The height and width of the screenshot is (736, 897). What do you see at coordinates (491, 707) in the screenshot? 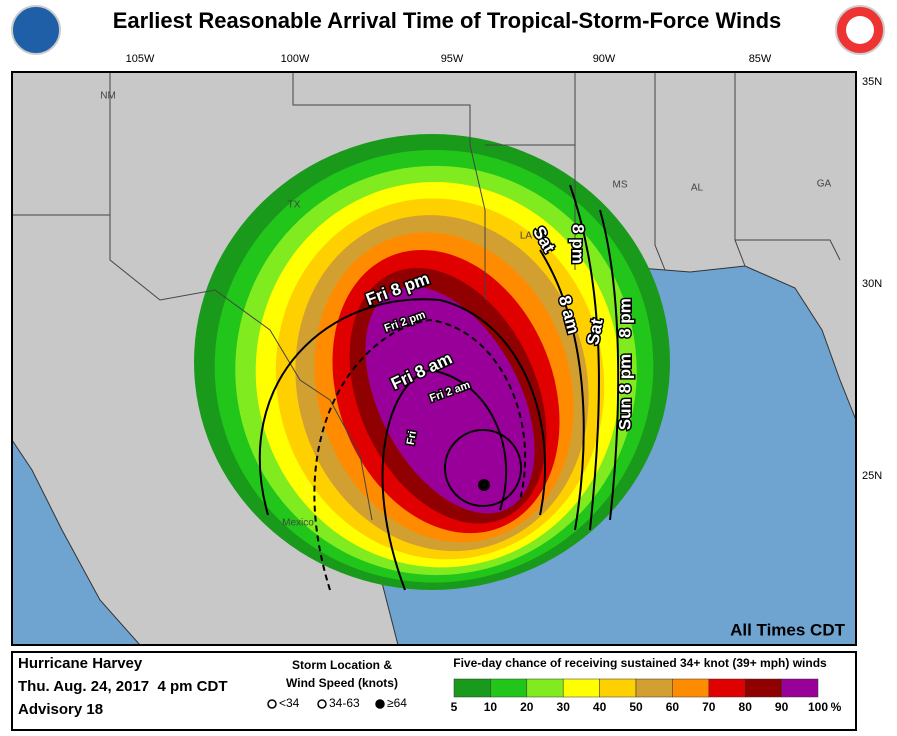
I see `scale-tick: 10` at bounding box center [491, 707].